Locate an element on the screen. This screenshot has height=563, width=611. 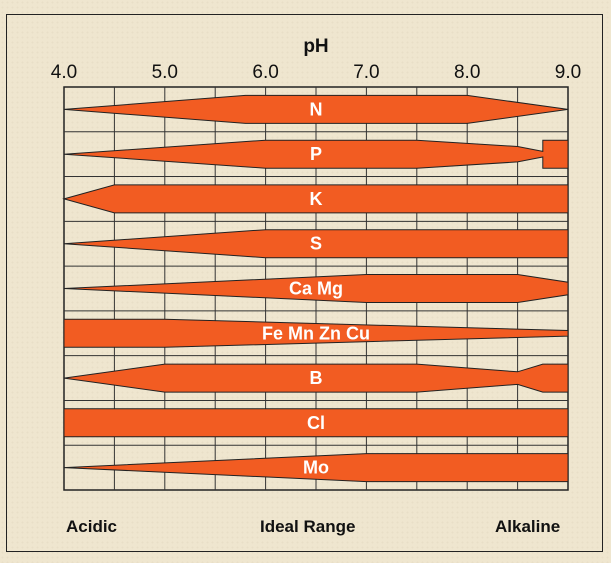
x-tick-label: 4.0 is located at coordinates (64, 72).